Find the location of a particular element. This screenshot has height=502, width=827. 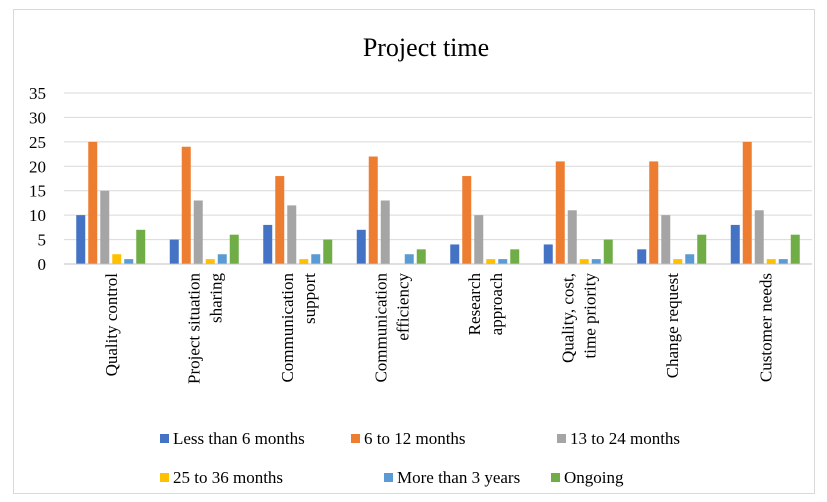

legend-label: Ongoing is located at coordinates (594, 477).